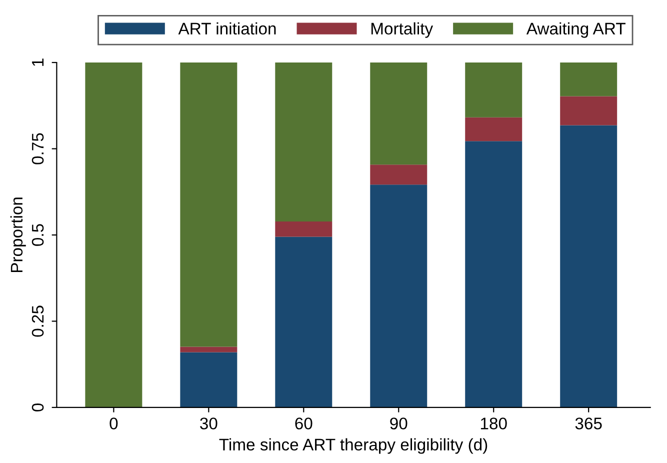  Describe the element at coordinates (303, 424) in the screenshot. I see `x-tick-label: 60` at that location.